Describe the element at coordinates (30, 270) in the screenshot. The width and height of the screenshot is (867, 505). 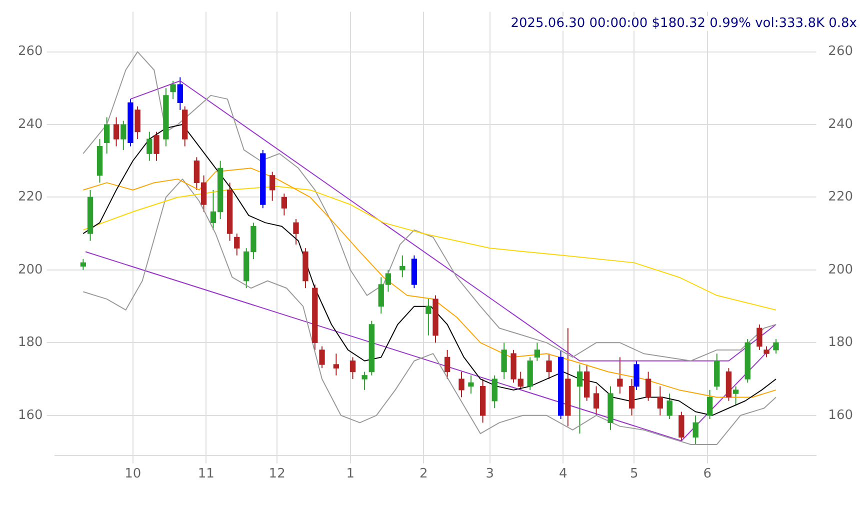
I see `y-tick-label: 200` at that location.